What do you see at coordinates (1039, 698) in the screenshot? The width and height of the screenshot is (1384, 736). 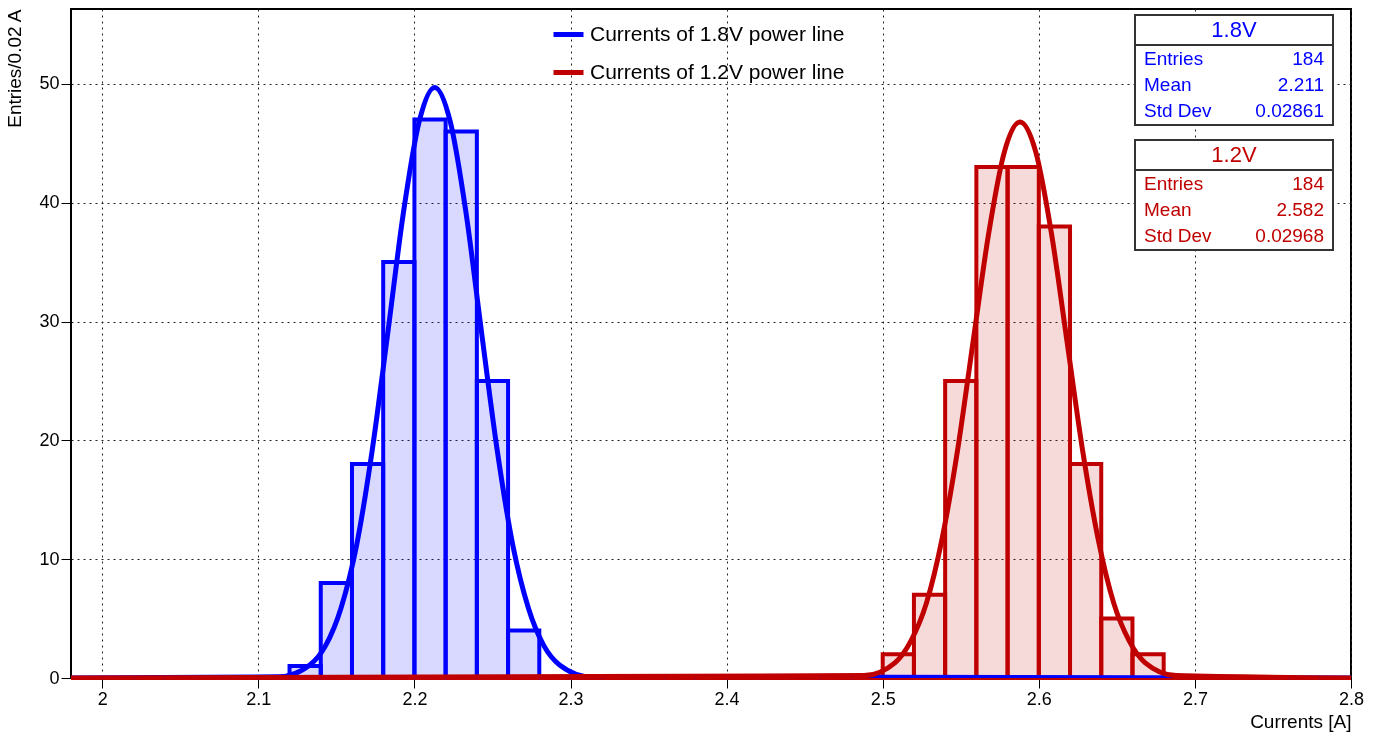 I see `x-tick-label: 2.6` at bounding box center [1039, 698].